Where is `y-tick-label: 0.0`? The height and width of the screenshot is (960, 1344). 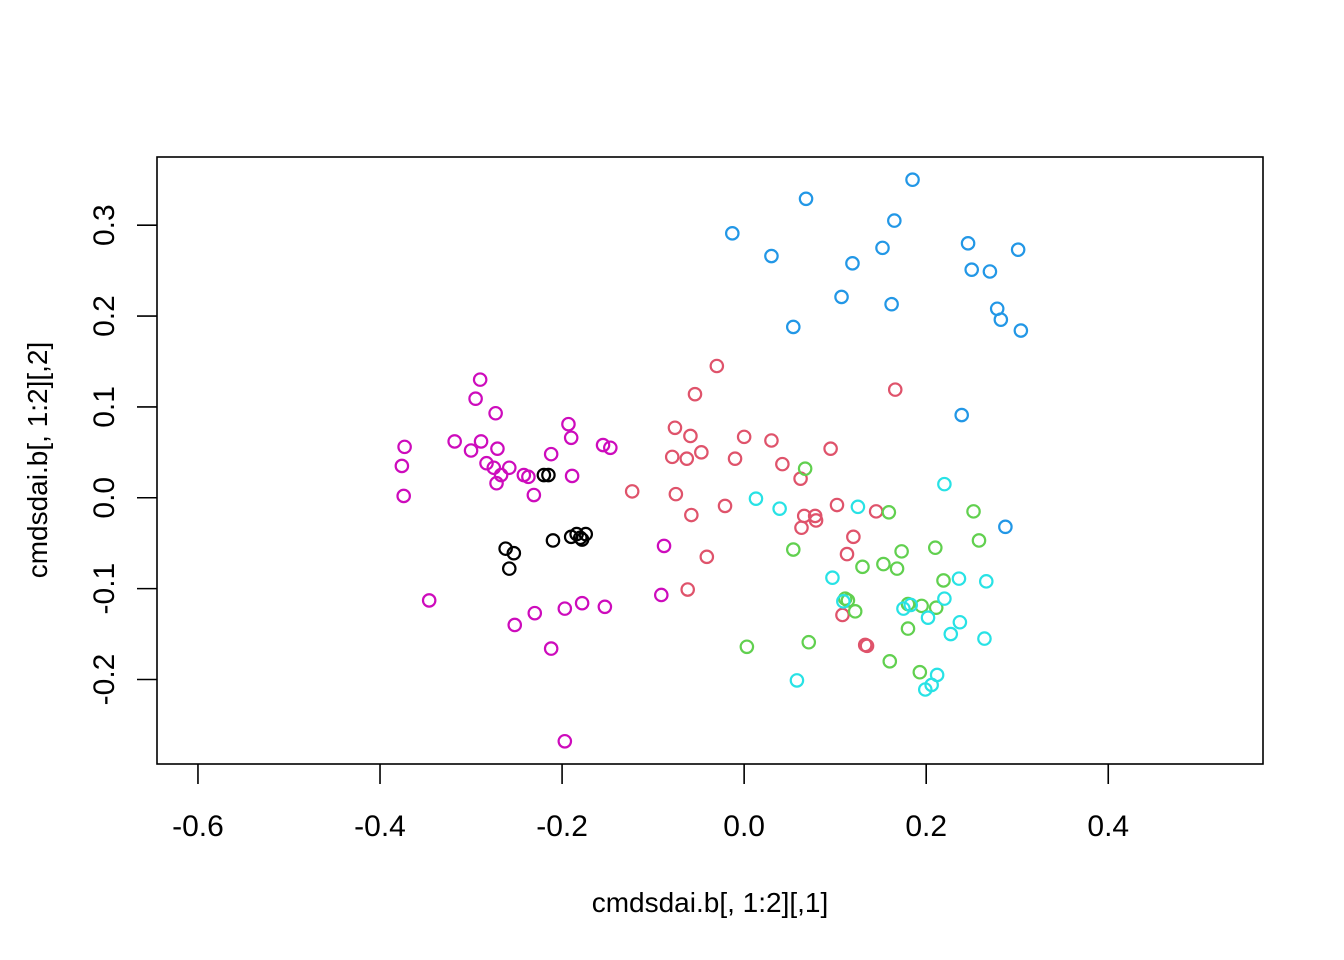
y-tick-label: 0.0 is located at coordinates (104, 498).